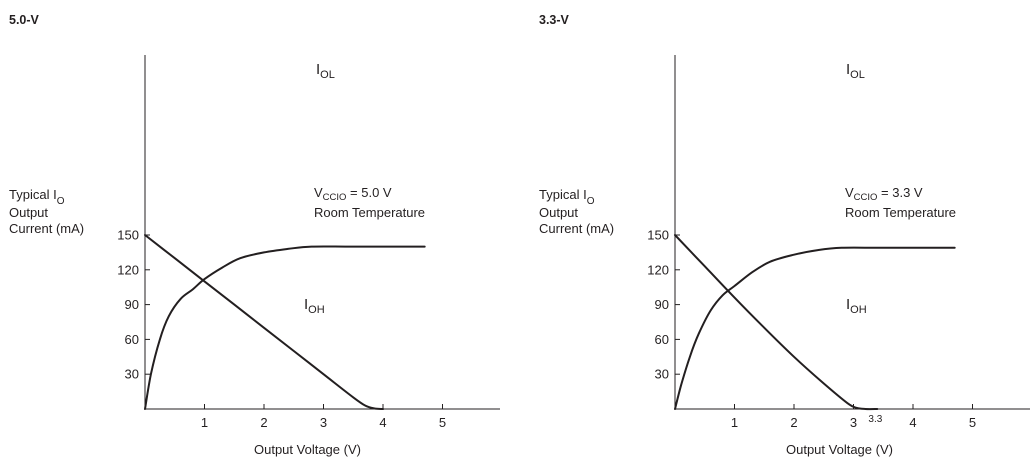 The height and width of the screenshot is (461, 1031). What do you see at coordinates (369, 192) in the screenshot?
I see `annotation-value: = 5.0 V` at bounding box center [369, 192].